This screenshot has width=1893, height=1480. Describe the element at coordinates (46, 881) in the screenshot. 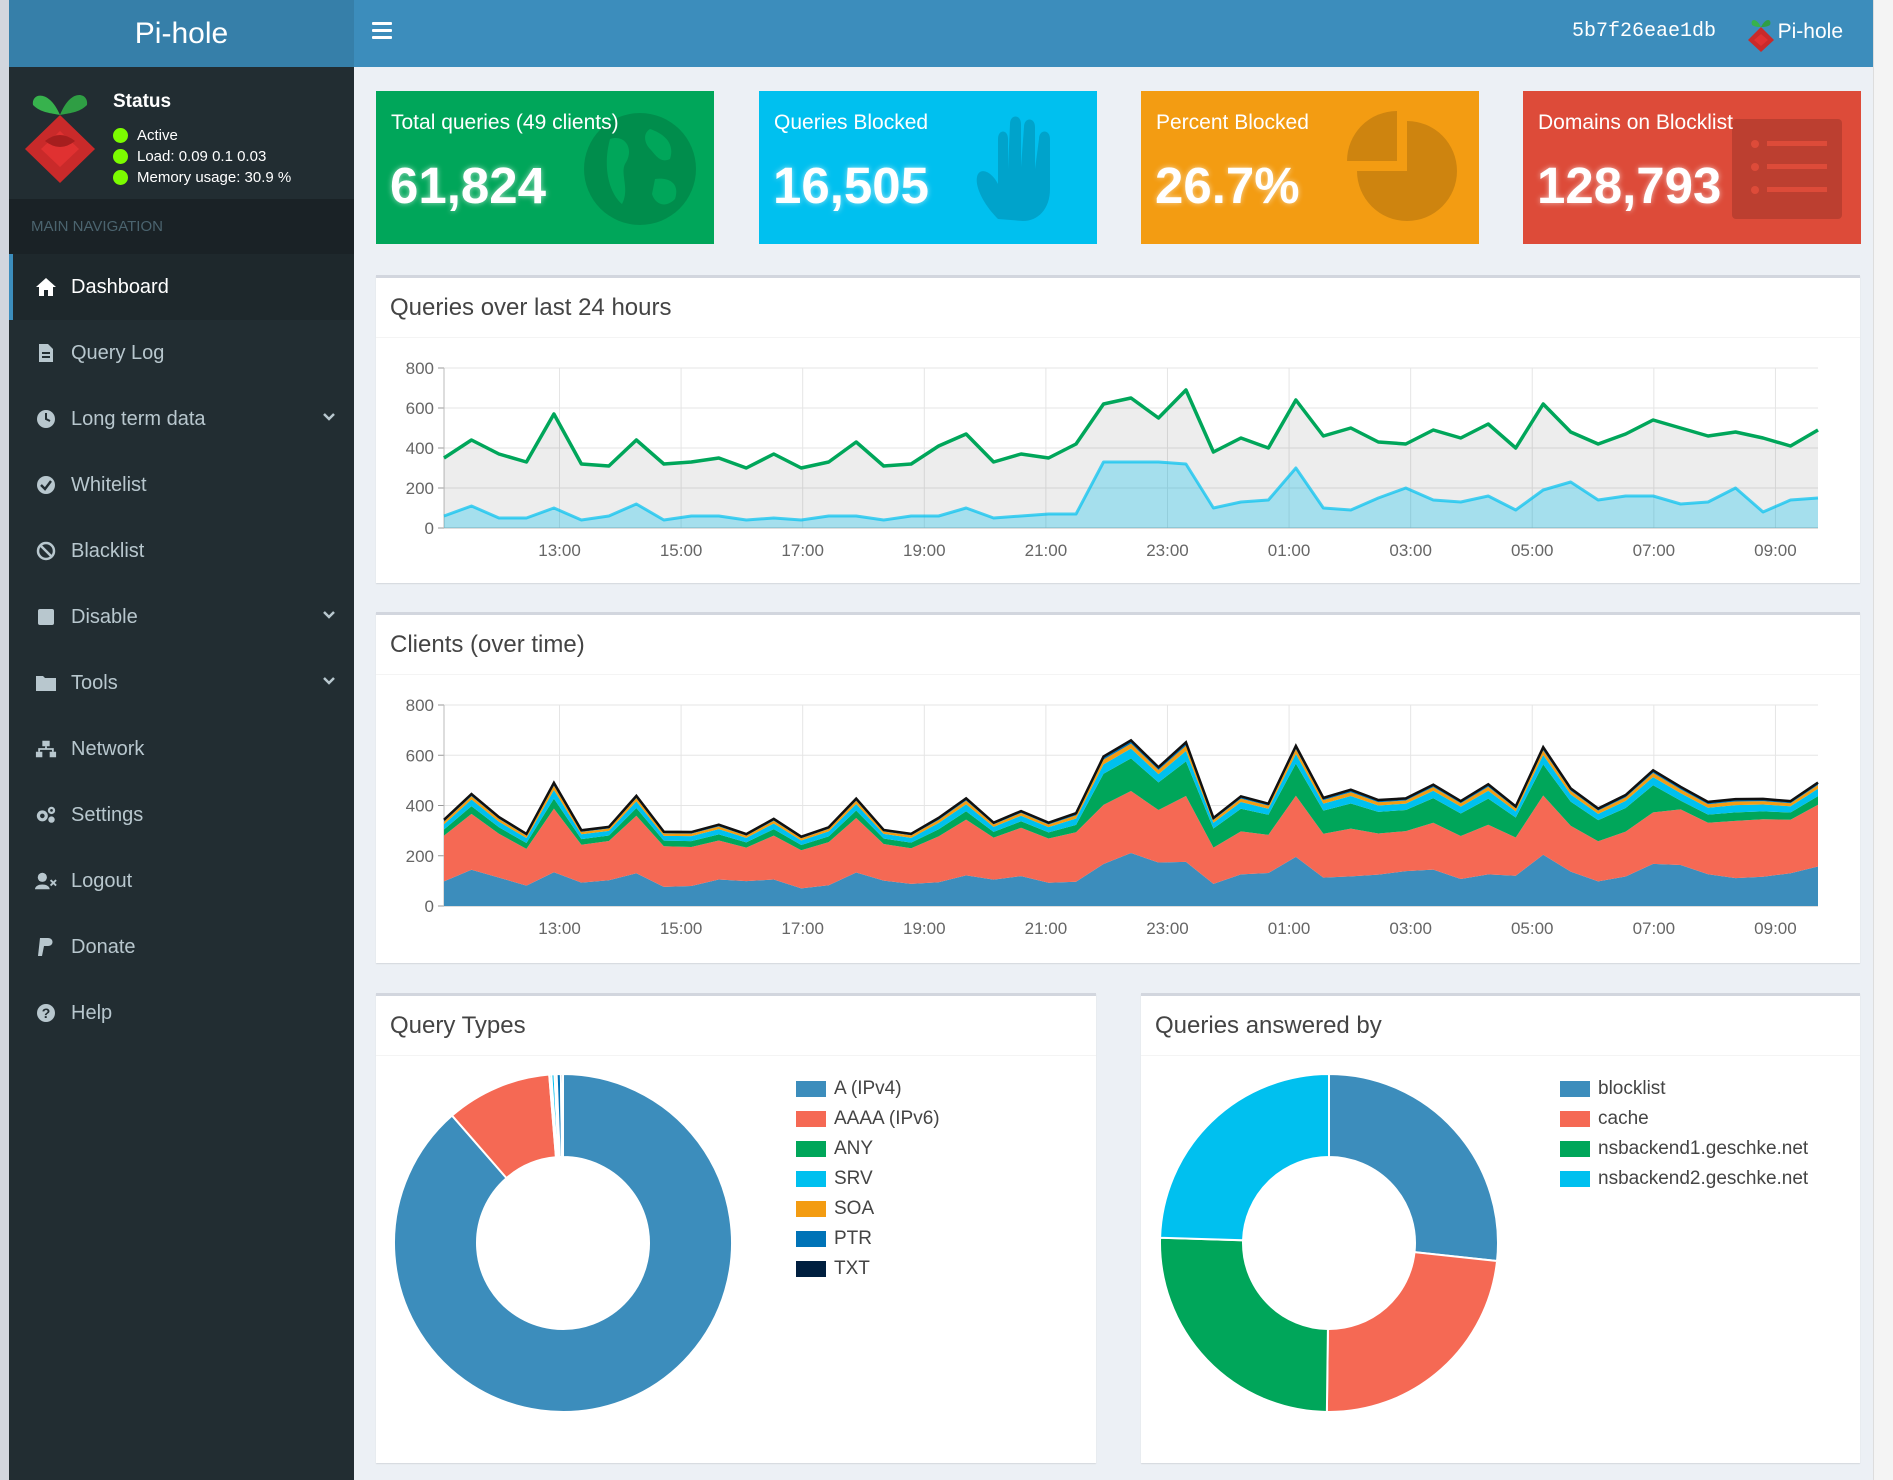

I see `user-times-icon` at that location.